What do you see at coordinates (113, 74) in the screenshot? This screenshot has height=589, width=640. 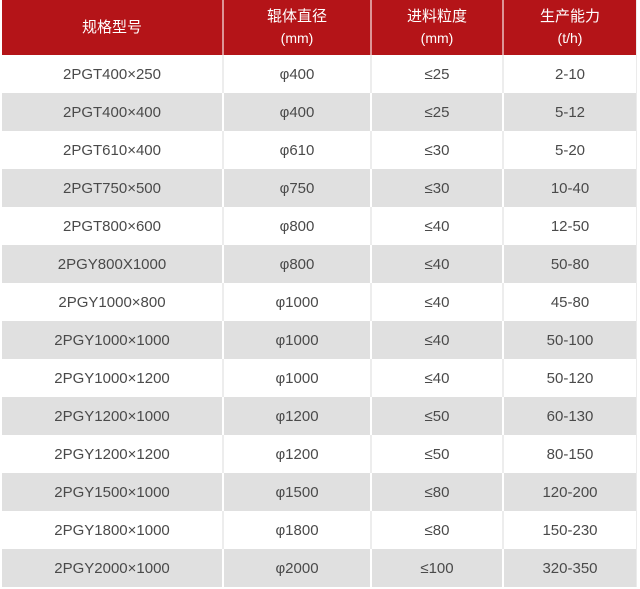 I see `cell-spec-model: 2PGT400×250` at bounding box center [113, 74].